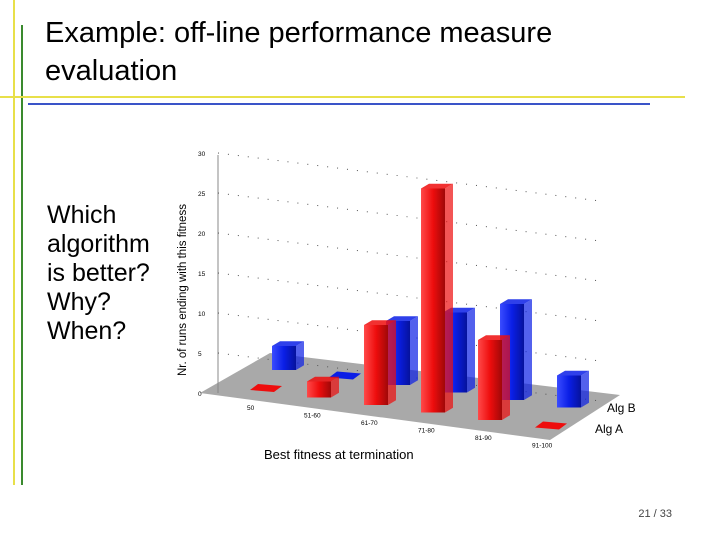  Describe the element at coordinates (339, 454) in the screenshot. I see `x-axis-label: Best fitness at termination` at that location.